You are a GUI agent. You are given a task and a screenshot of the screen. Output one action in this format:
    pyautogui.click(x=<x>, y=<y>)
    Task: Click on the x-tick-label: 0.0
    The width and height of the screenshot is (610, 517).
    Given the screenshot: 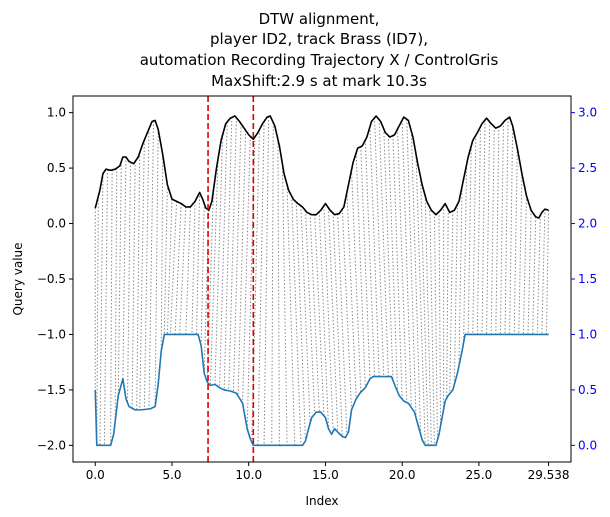 What is the action you would take?
    pyautogui.click(x=95, y=475)
    